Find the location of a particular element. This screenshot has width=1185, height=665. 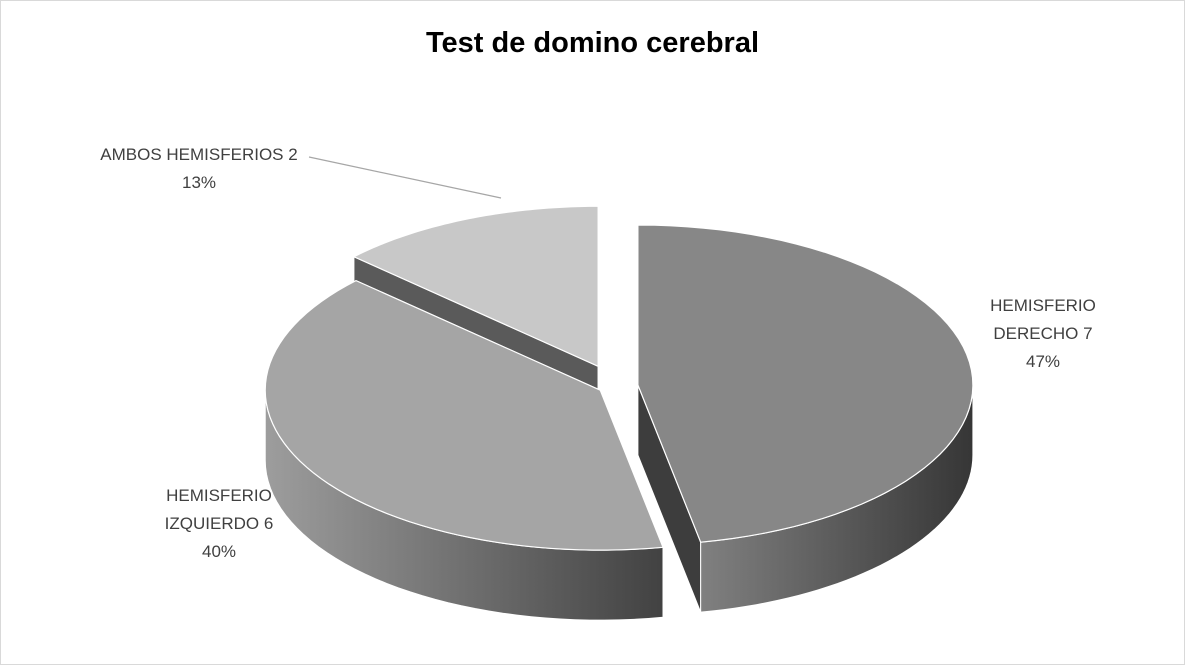

slice-label: HEMISFERIO DERECHO 7 47% is located at coordinates (1043, 334).